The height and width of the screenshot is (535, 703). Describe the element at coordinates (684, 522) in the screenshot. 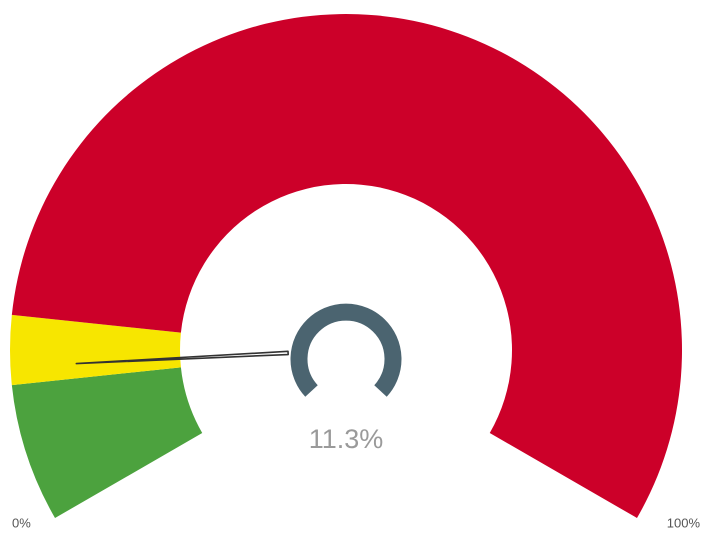

I see `tick-label: 100%` at that location.